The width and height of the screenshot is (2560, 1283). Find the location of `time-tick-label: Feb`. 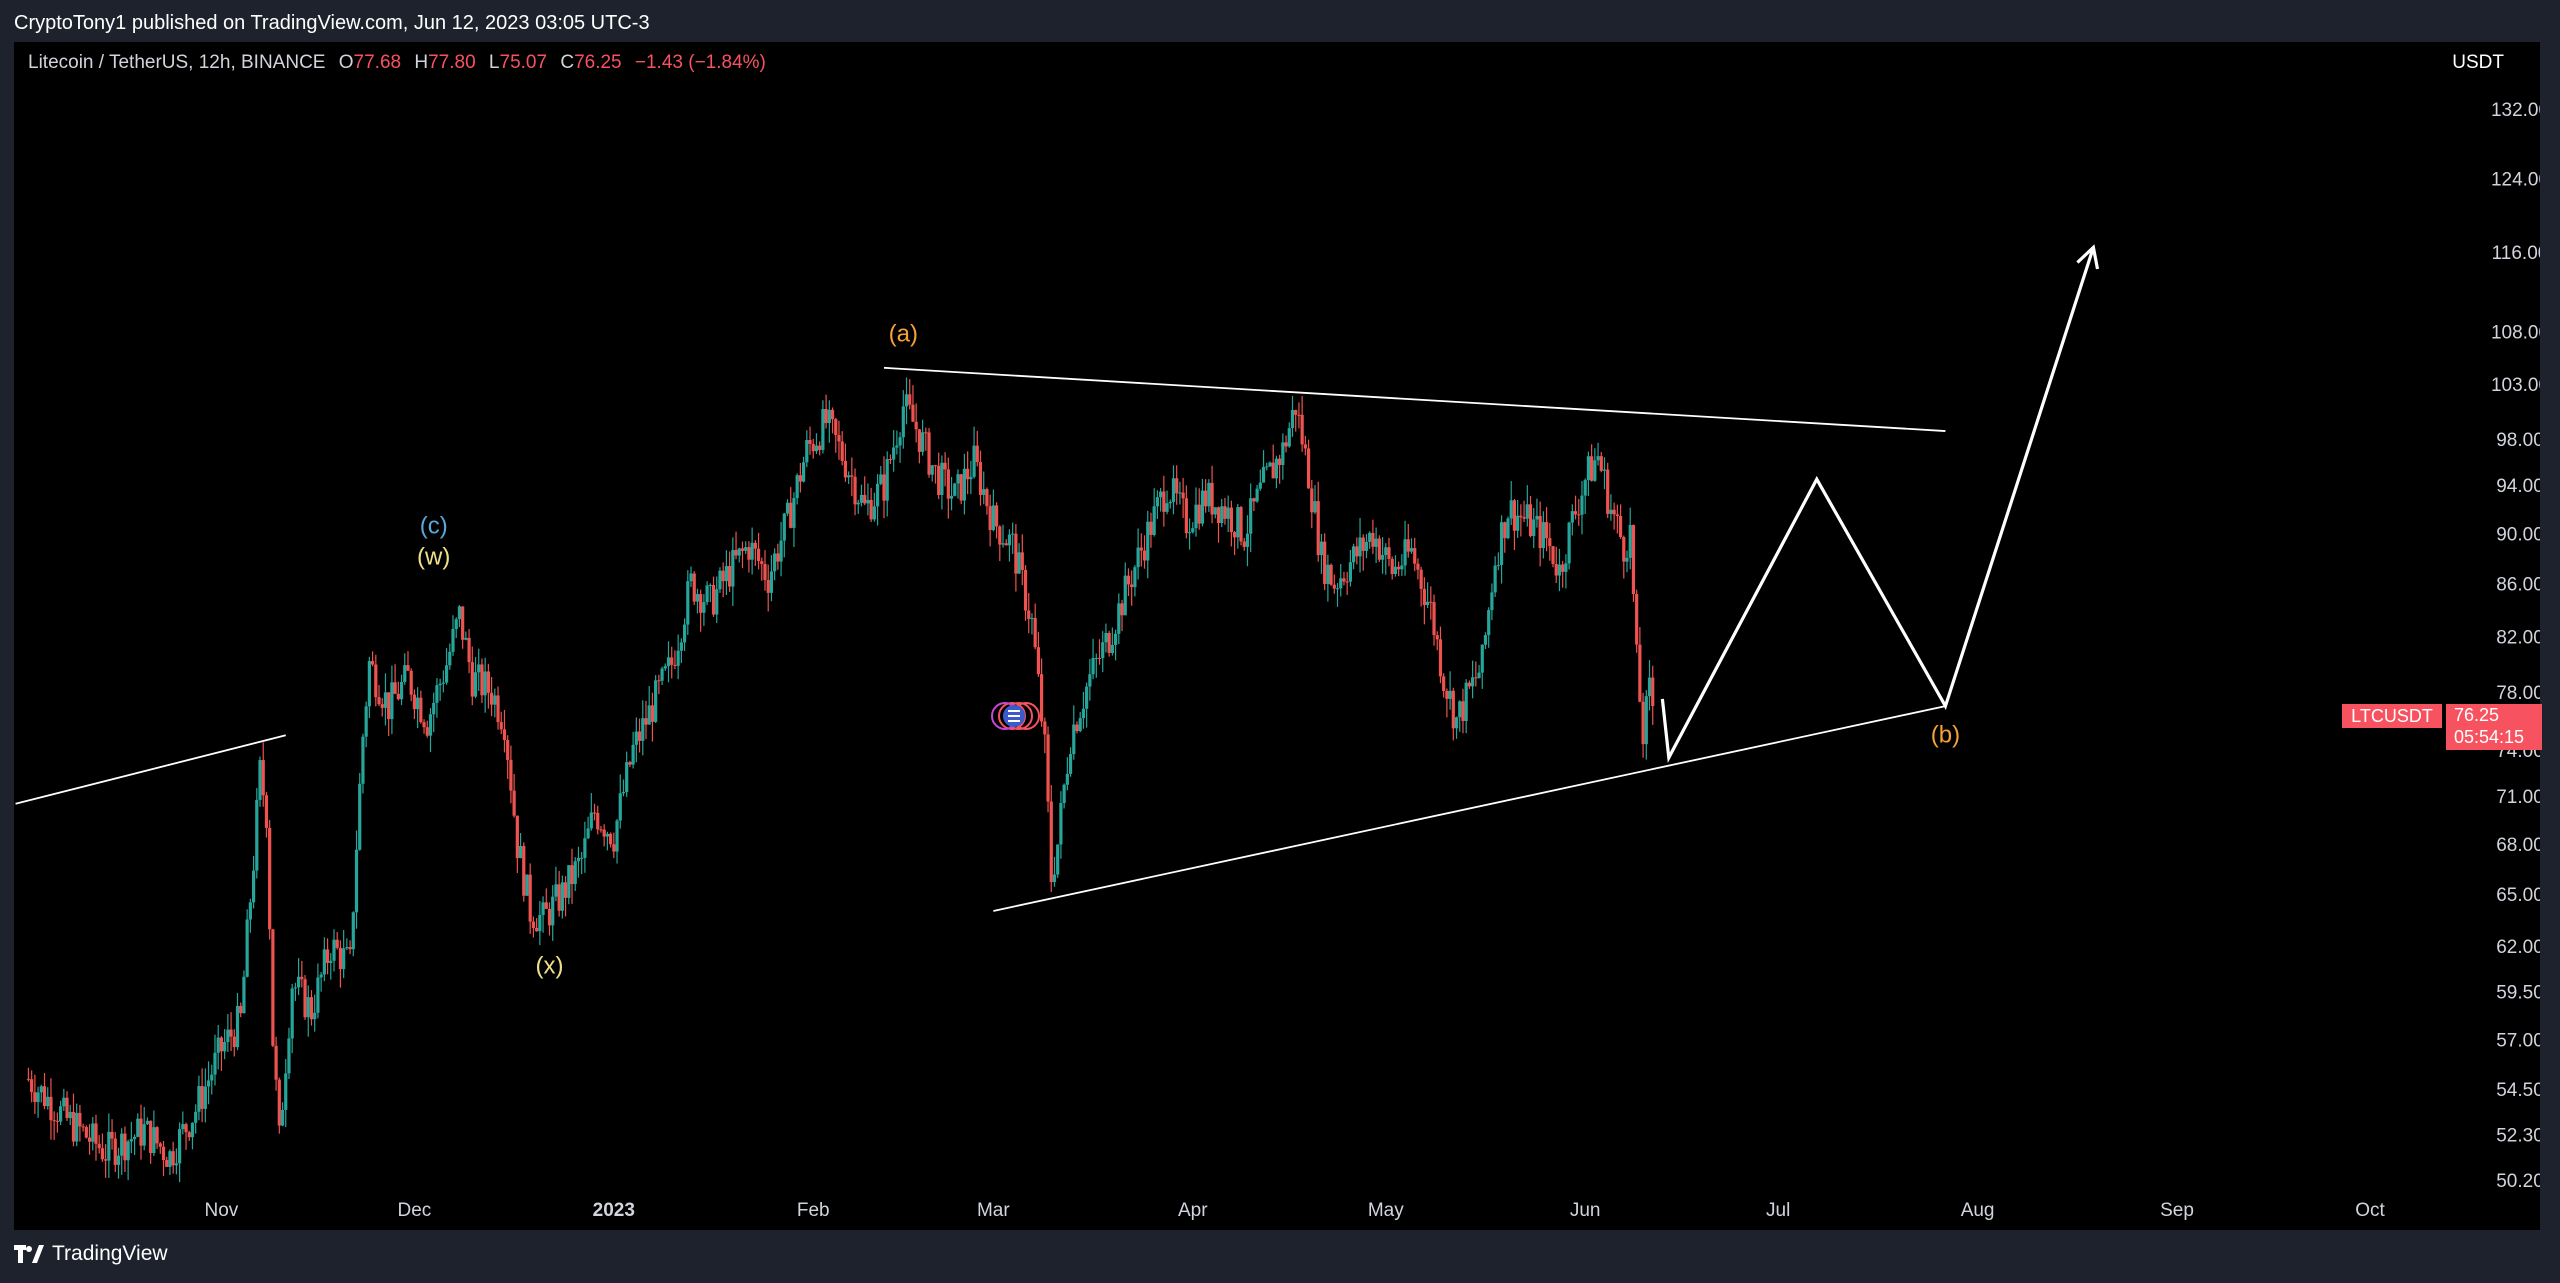

time-tick-label: Feb is located at coordinates (813, 1210).